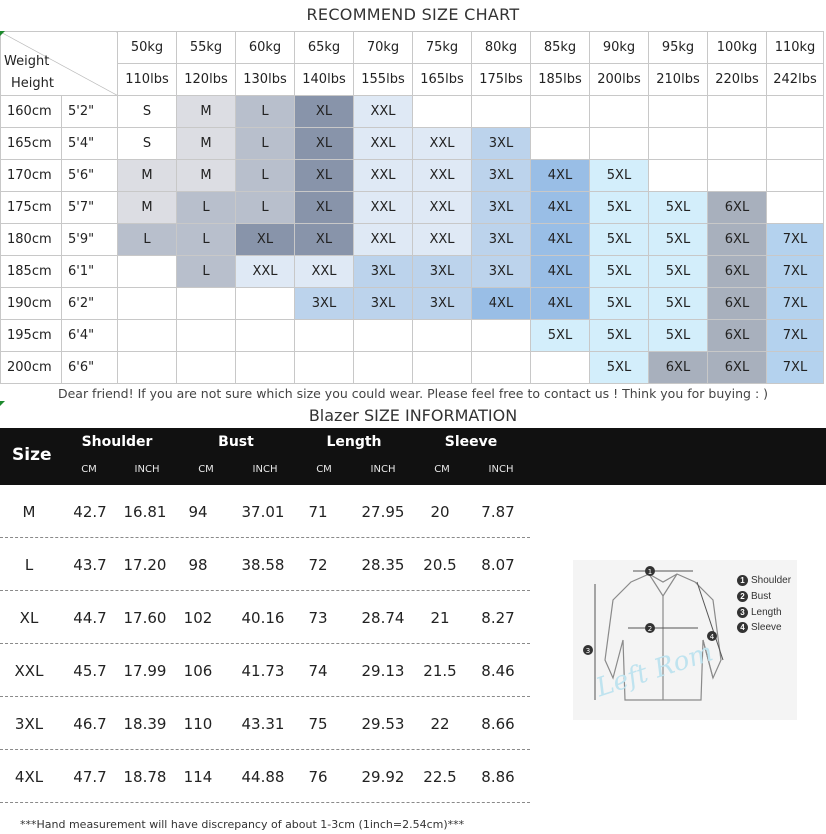  Describe the element at coordinates (265, 776) in the screenshot. I see `blazer-size-row: 4XL 47.7 18.78 114 44.88 76 29.92 22.5 8.86` at that location.